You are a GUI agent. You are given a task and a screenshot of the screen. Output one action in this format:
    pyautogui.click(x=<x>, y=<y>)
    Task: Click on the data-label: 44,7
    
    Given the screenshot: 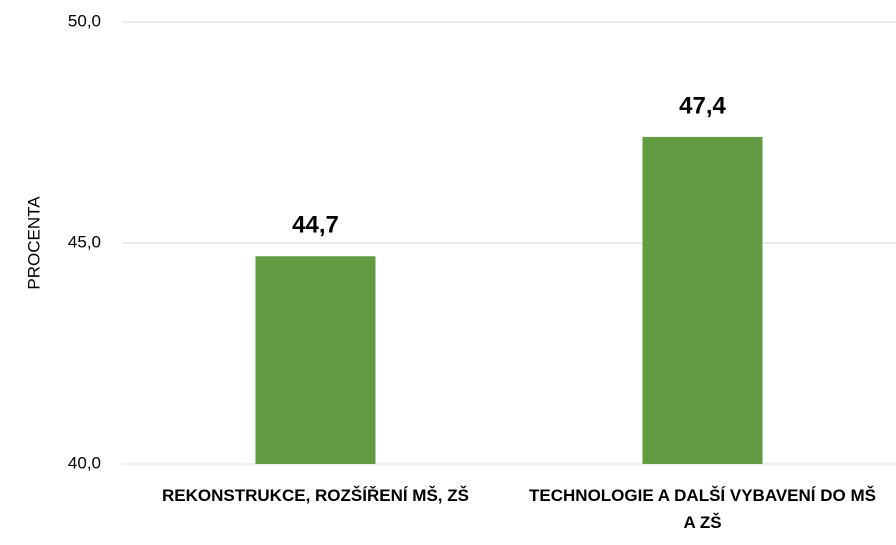 What is the action you would take?
    pyautogui.click(x=315, y=225)
    